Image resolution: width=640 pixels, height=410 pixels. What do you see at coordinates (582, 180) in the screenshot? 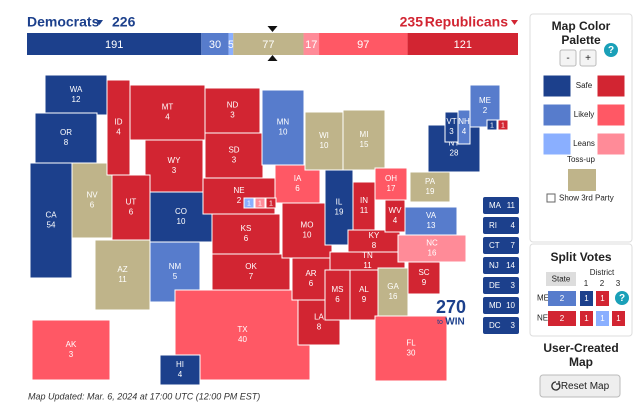
I see `tossup-swatch` at bounding box center [582, 180].